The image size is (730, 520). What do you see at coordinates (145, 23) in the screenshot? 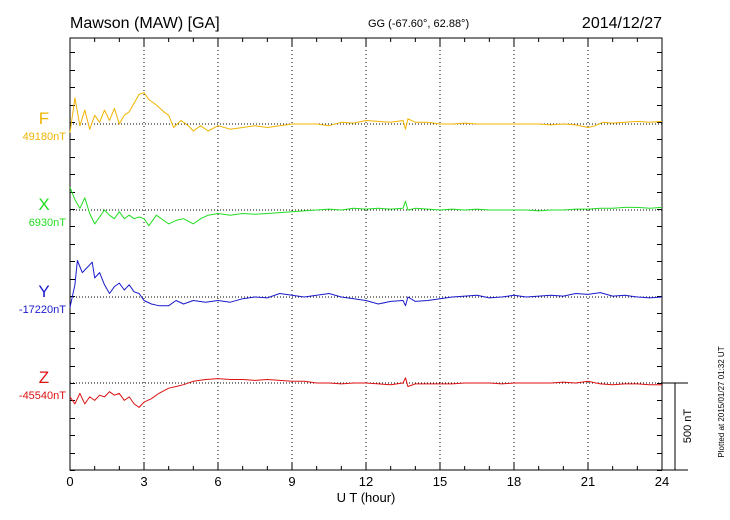
I see `station-title: Mawson (MAW) [GA]` at bounding box center [145, 23].